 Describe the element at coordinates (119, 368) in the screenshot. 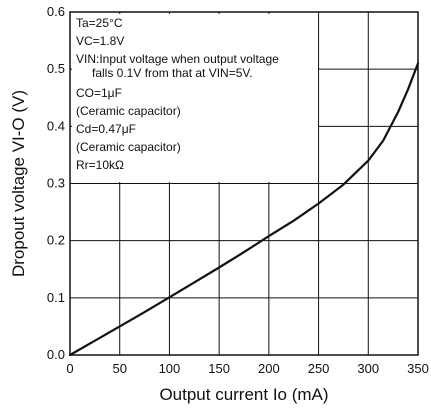

I see `x-tick-label: 50` at that location.